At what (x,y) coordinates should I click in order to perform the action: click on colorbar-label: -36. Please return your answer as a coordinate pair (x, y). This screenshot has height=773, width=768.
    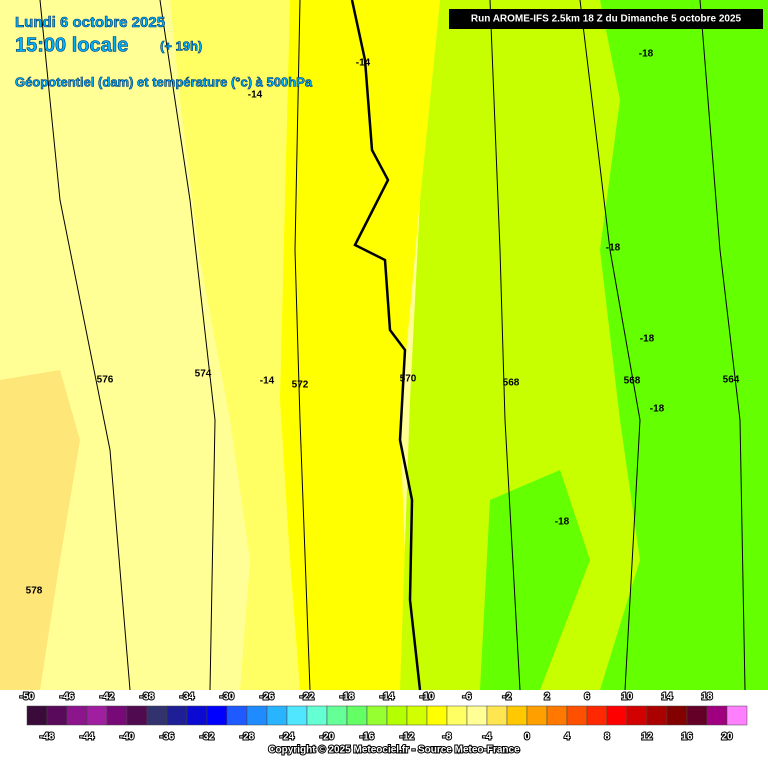
    Looking at the image, I should click on (167, 737).